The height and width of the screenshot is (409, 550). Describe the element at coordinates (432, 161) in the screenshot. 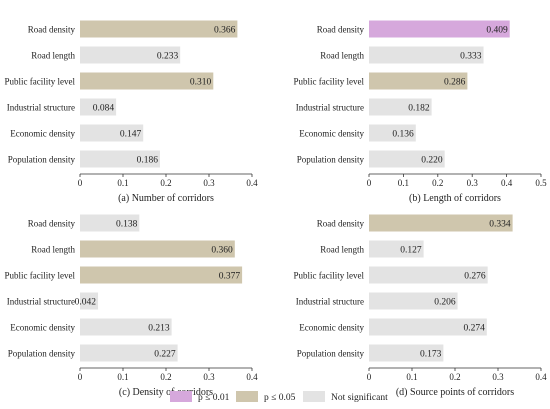

I see `bar-value-label: 0.220` at that location.